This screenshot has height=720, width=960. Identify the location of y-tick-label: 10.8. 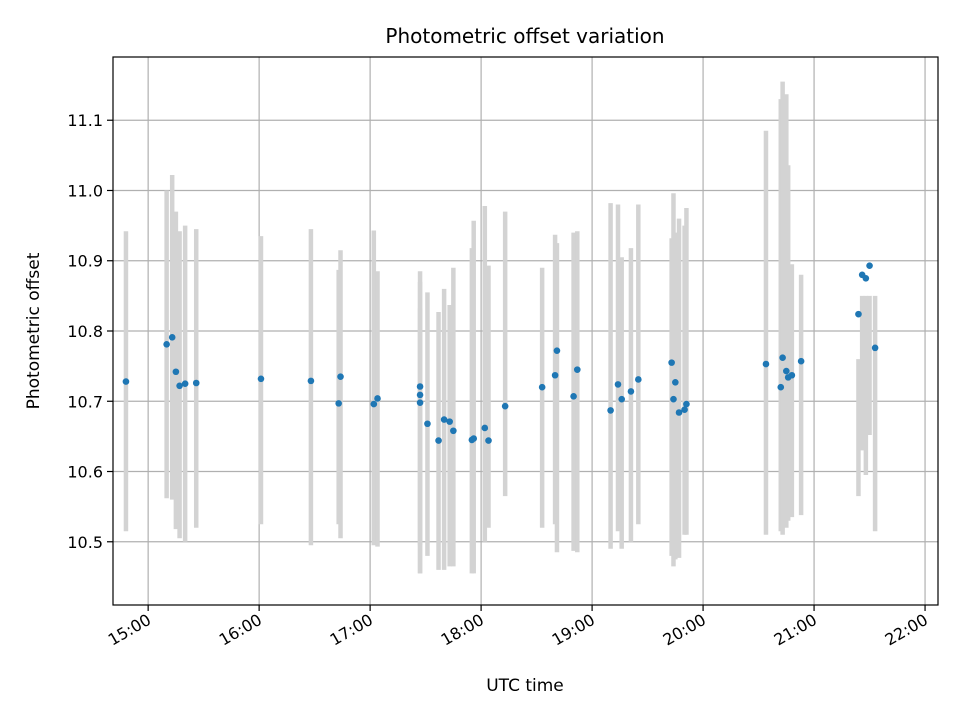
(85, 331).